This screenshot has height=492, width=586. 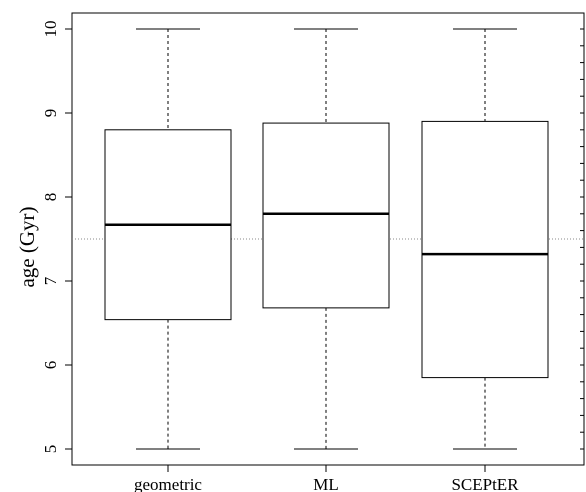 I want to click on y-tick-label: 9, so click(x=50, y=113).